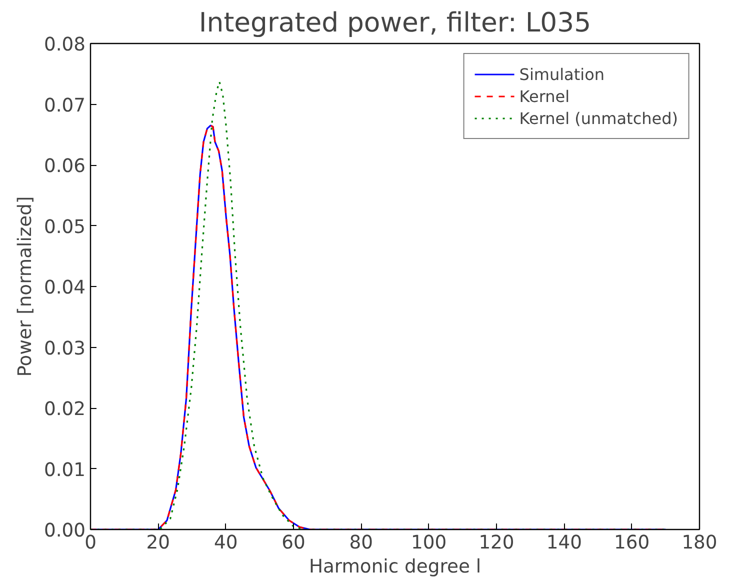 Image resolution: width=729 pixels, height=580 pixels. Describe the element at coordinates (562, 74) in the screenshot. I see `legend-label: Simulation` at that location.